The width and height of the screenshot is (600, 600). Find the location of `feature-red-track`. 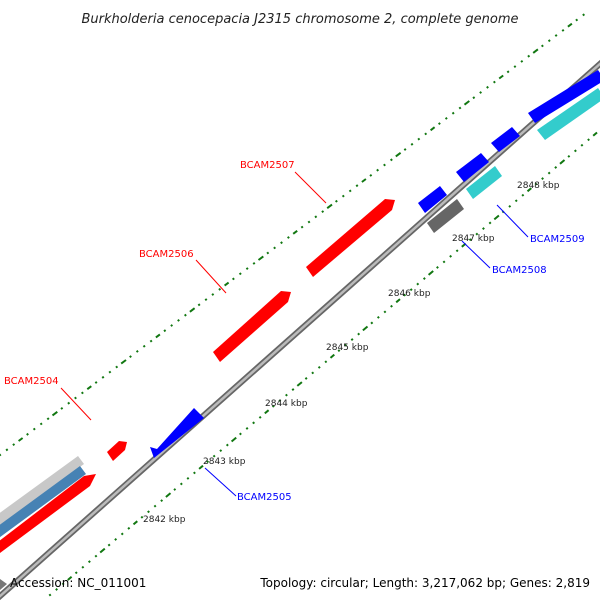

feature-red-track is located at coordinates (48, 514).